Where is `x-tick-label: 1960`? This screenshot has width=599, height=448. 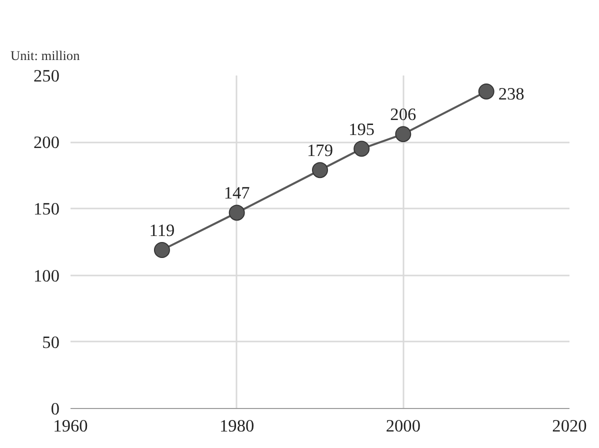
x-tick-label: 1960 is located at coordinates (70, 426).